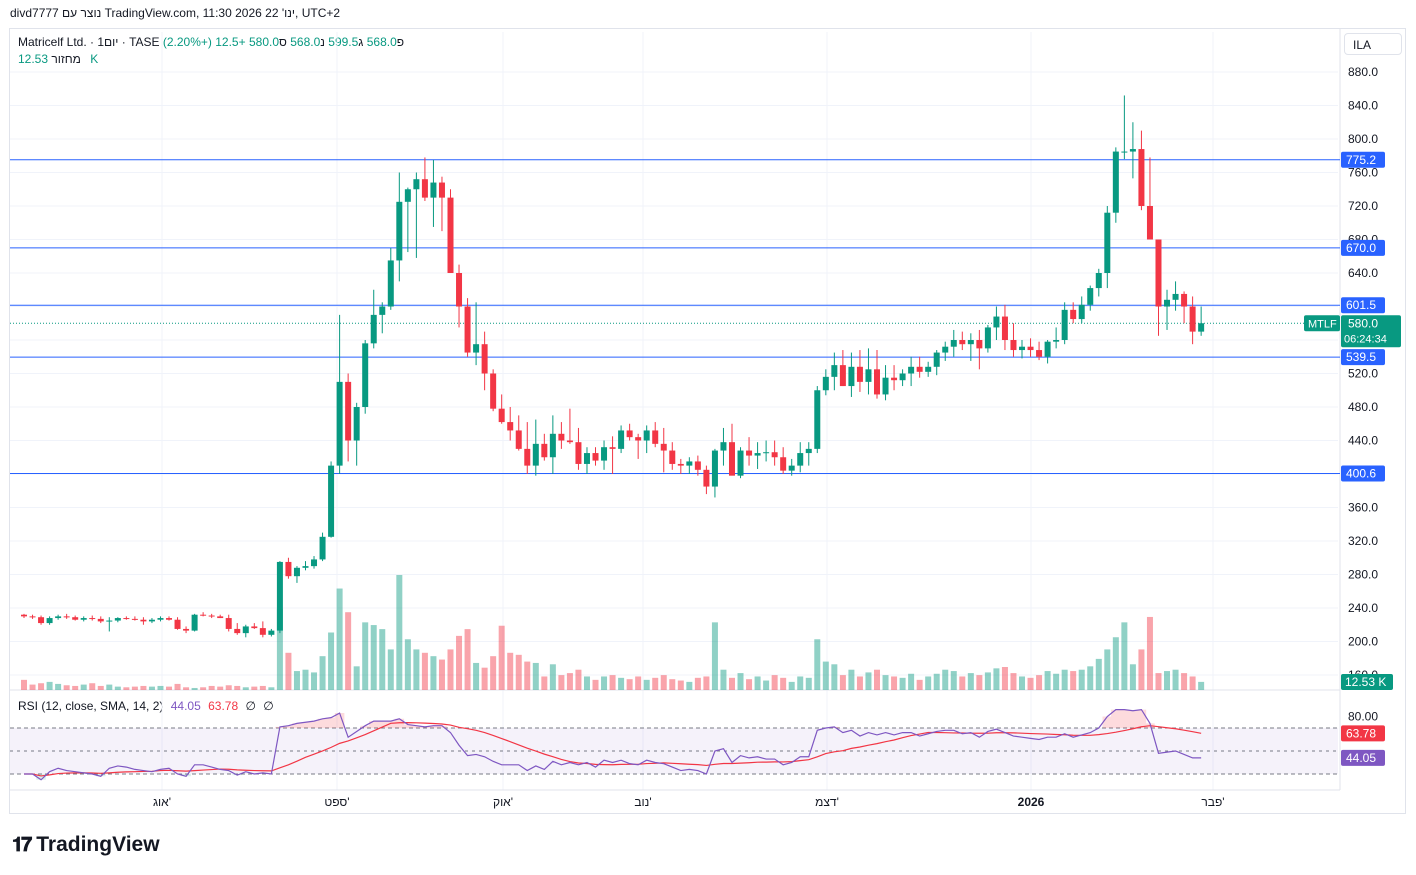 The height and width of the screenshot is (875, 1416). I want to click on volume-value: 12.53 K, so click(58, 59).